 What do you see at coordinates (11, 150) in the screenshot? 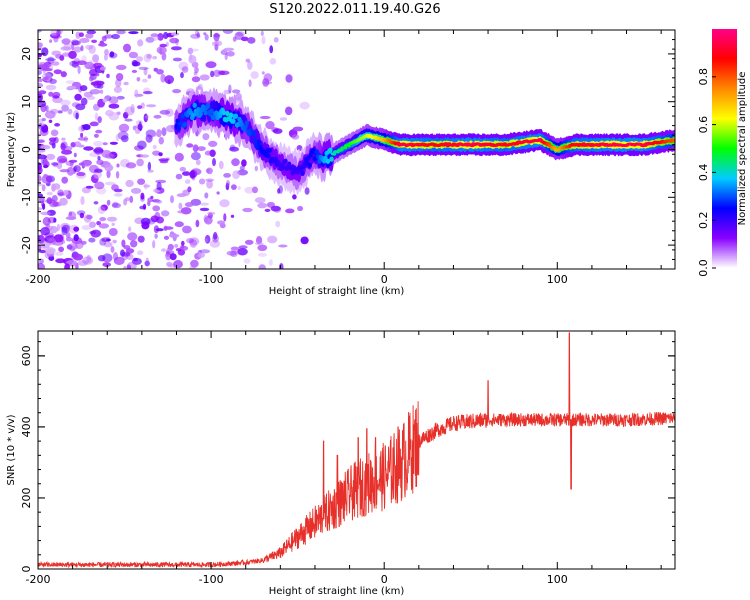
I see `spectrogram-y-axis-label: Frequency (Hz)` at bounding box center [11, 150].